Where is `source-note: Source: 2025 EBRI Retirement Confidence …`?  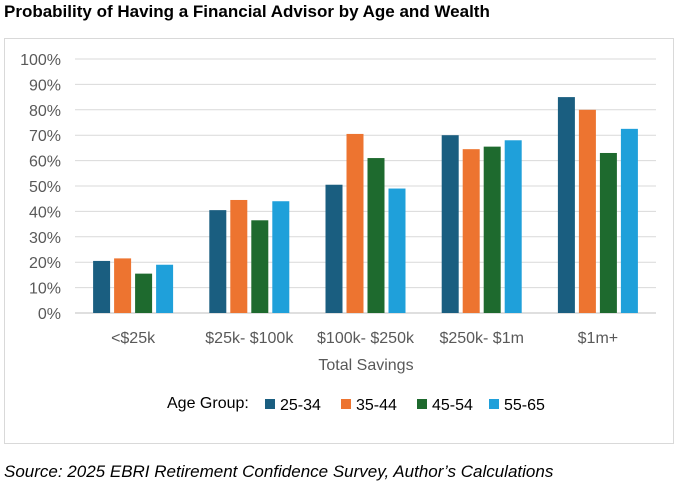
source-note: Source: 2025 EBRI Retirement Confidence … is located at coordinates (279, 471).